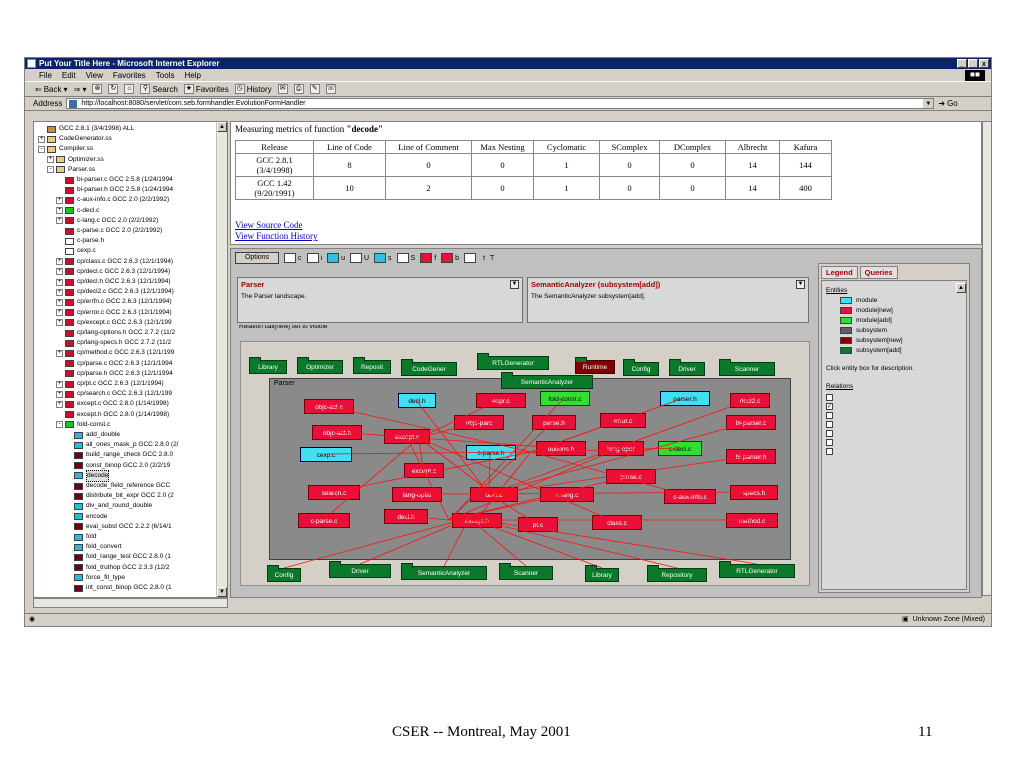 Image resolution: width=1024 pixels, height=768 pixels. Describe the element at coordinates (71, 170) in the screenshot. I see `tree-item: - Parser.ss` at that location.